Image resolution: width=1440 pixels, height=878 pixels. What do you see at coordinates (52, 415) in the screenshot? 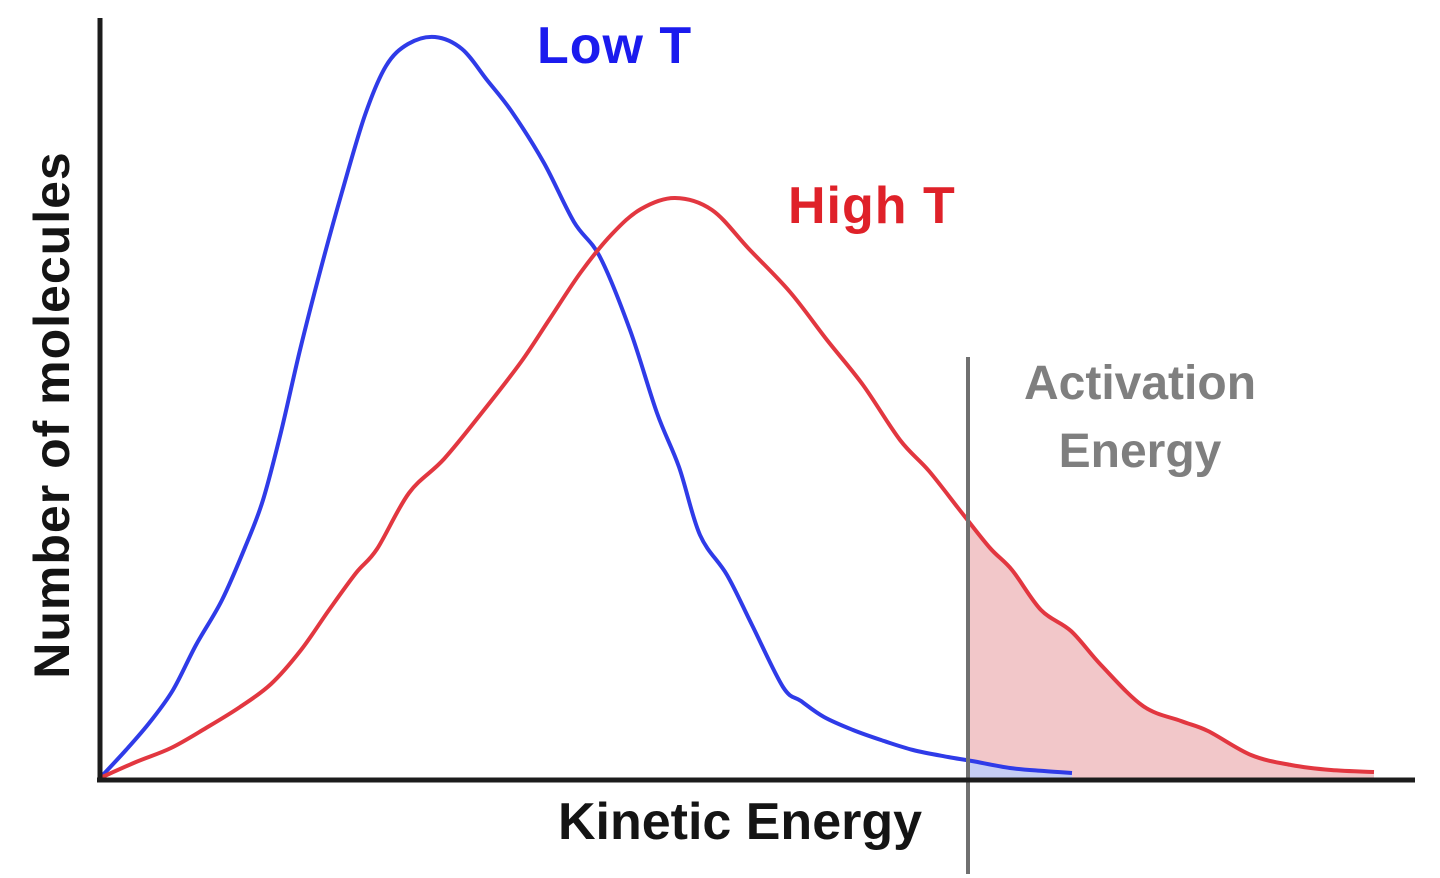
I see `y-axis-label: Number of molecules` at bounding box center [52, 415].